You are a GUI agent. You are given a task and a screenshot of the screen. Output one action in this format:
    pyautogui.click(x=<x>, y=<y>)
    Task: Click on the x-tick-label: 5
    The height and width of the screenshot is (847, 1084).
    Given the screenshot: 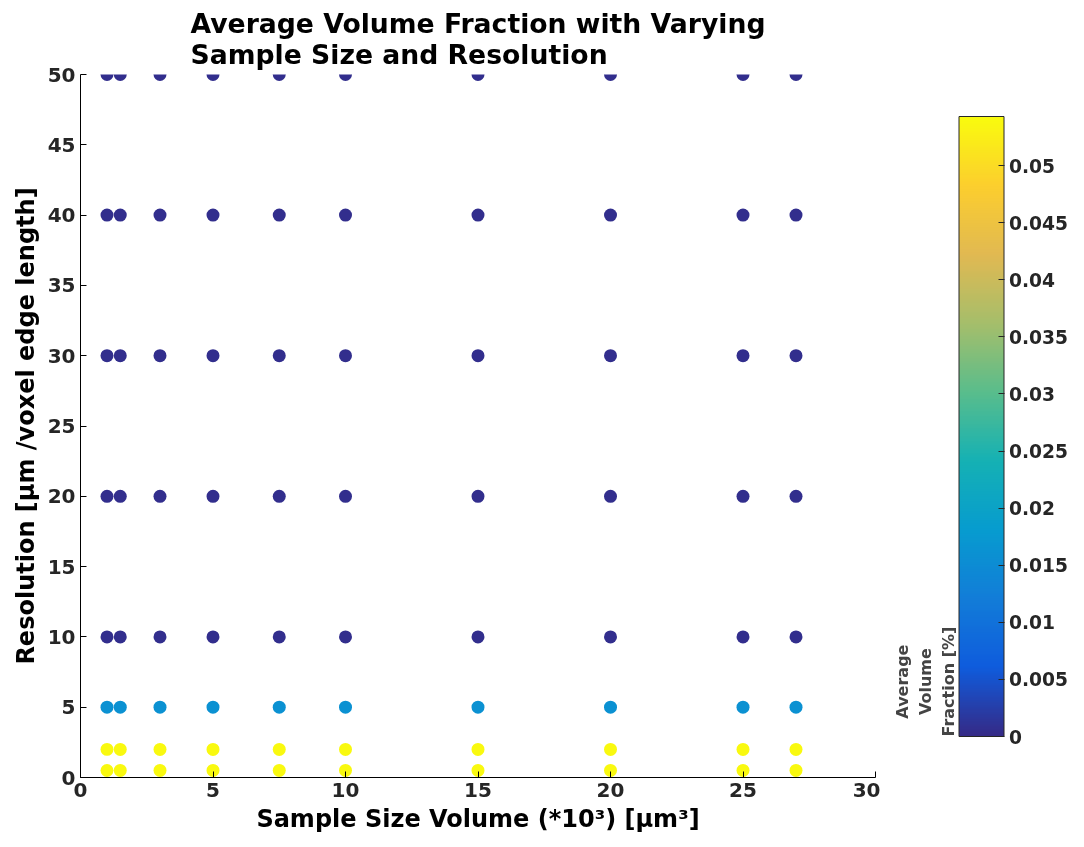 What is the action you would take?
    pyautogui.click(x=213, y=789)
    